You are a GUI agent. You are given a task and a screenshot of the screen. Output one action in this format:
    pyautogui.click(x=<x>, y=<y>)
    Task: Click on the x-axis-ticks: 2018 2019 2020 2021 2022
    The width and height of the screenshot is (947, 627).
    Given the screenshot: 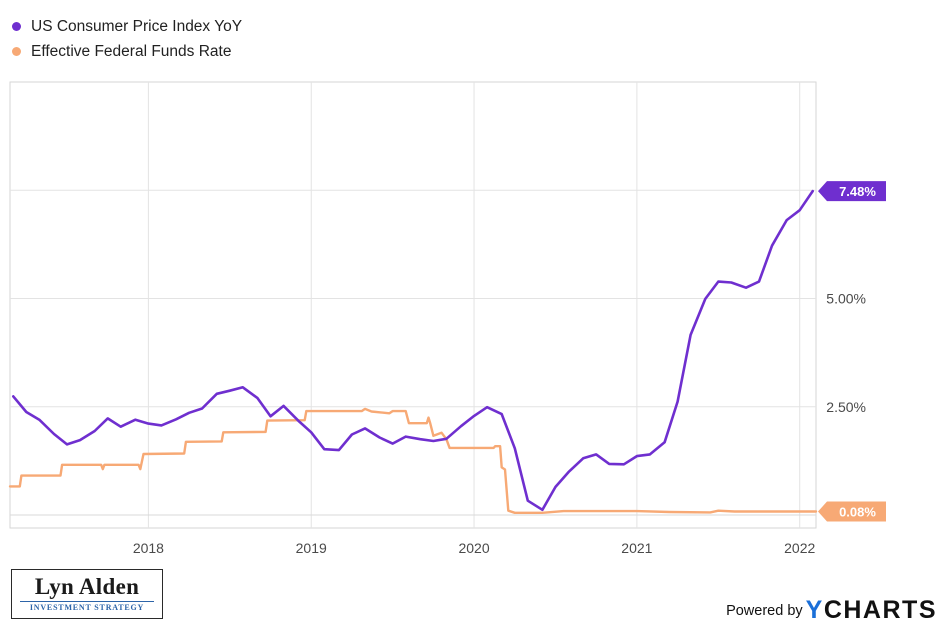 What is the action you would take?
    pyautogui.click(x=474, y=548)
    